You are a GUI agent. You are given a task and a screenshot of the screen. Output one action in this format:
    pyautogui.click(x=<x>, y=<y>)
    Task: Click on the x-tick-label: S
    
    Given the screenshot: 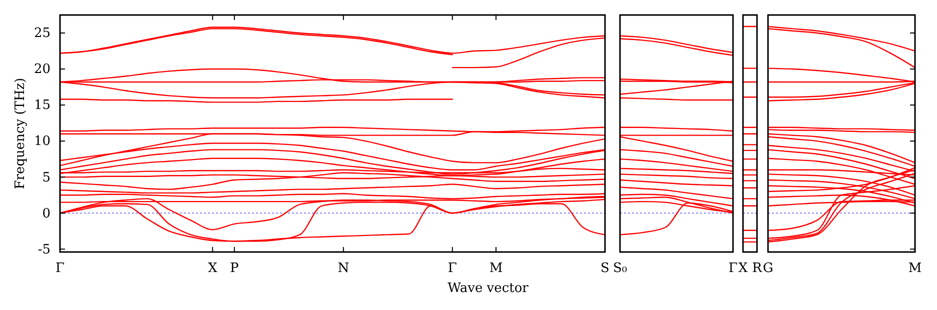 What is the action you would take?
    pyautogui.click(x=605, y=268)
    